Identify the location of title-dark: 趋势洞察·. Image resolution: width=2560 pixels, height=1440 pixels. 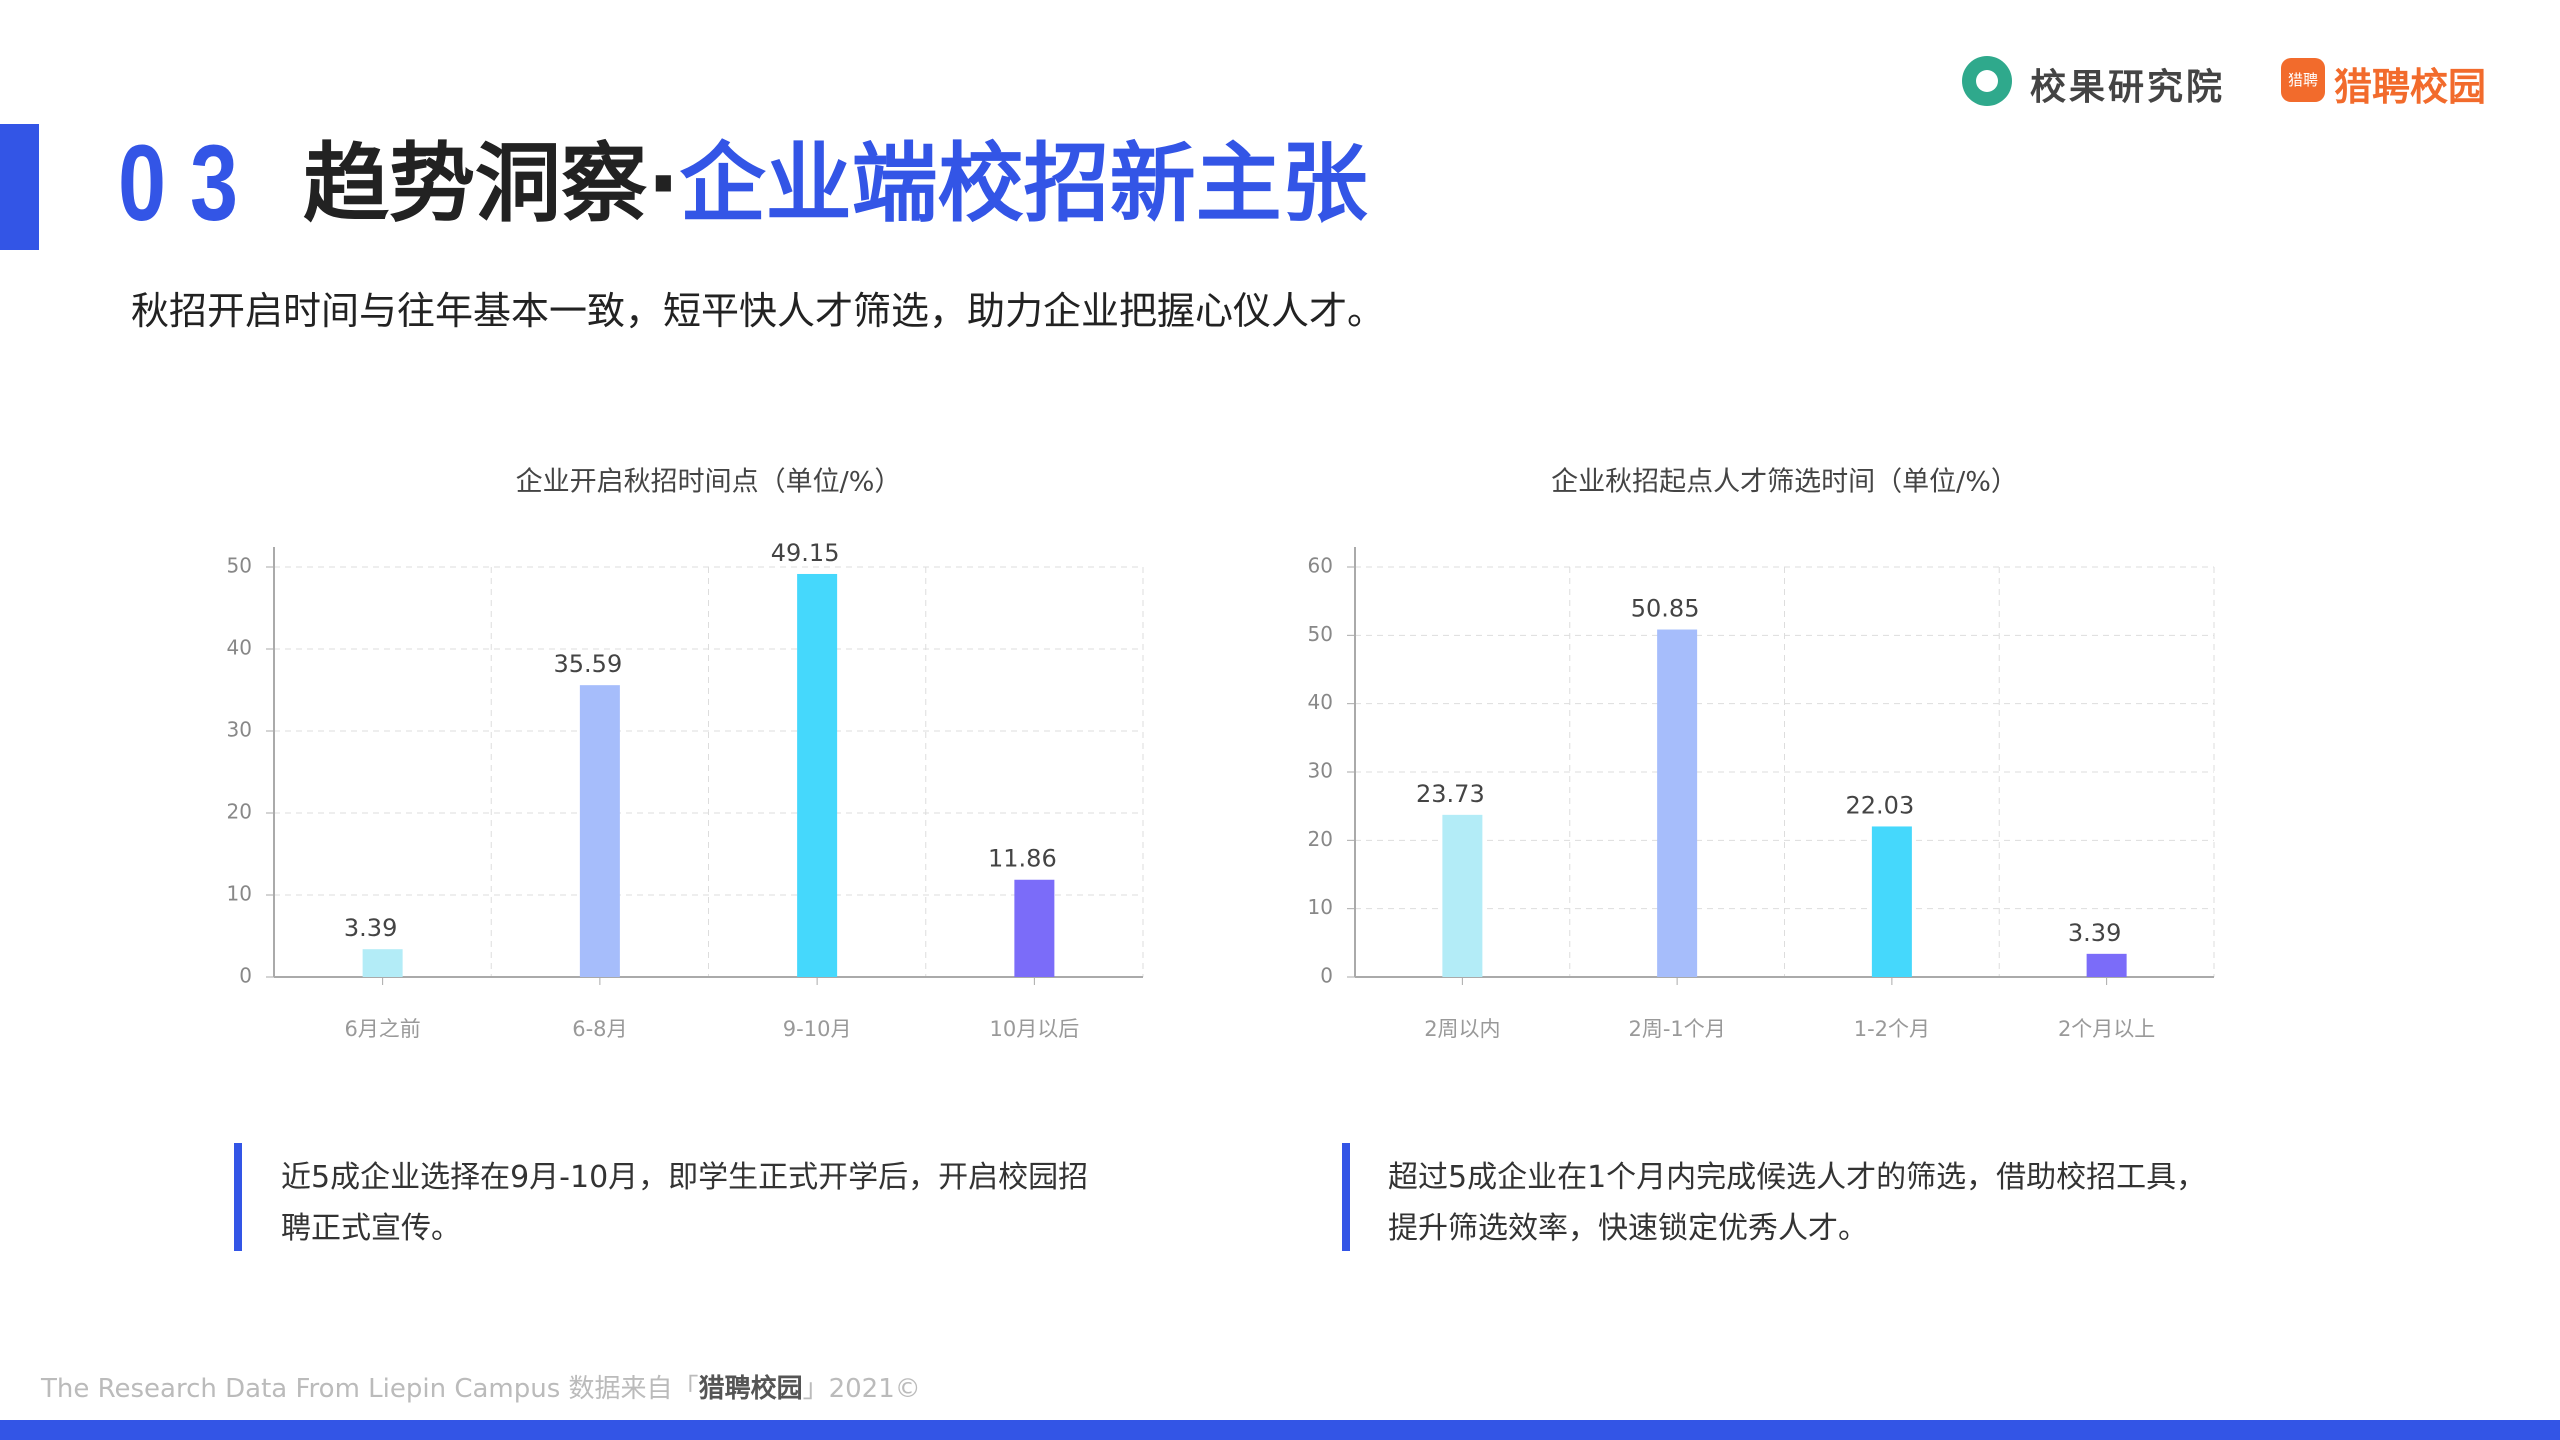
(491, 184).